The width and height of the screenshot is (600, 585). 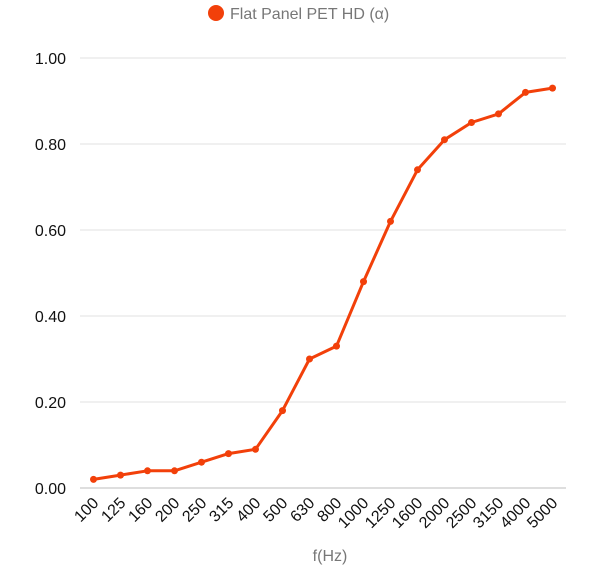 I want to click on y-tick-label: 0.20, so click(x=50, y=403).